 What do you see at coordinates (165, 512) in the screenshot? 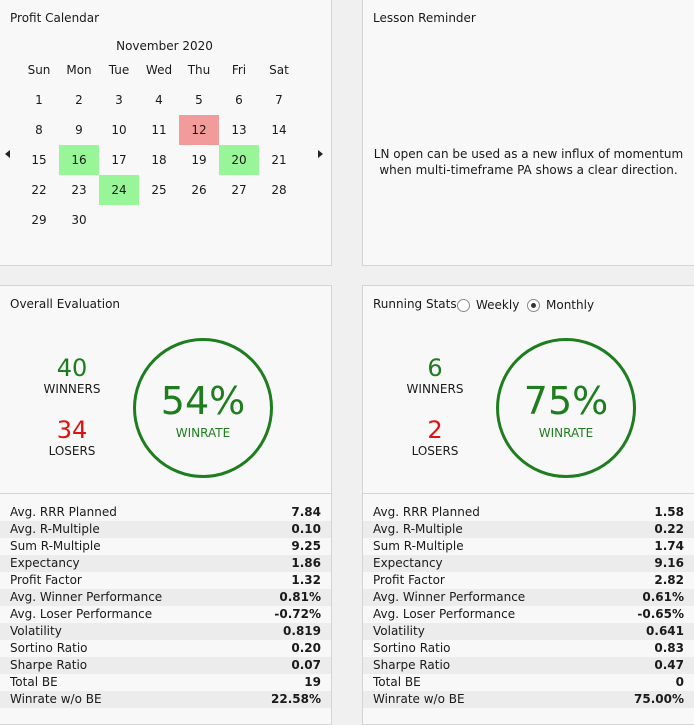
I see `stat-row: Avg. RRR Planned 7.84` at bounding box center [165, 512].